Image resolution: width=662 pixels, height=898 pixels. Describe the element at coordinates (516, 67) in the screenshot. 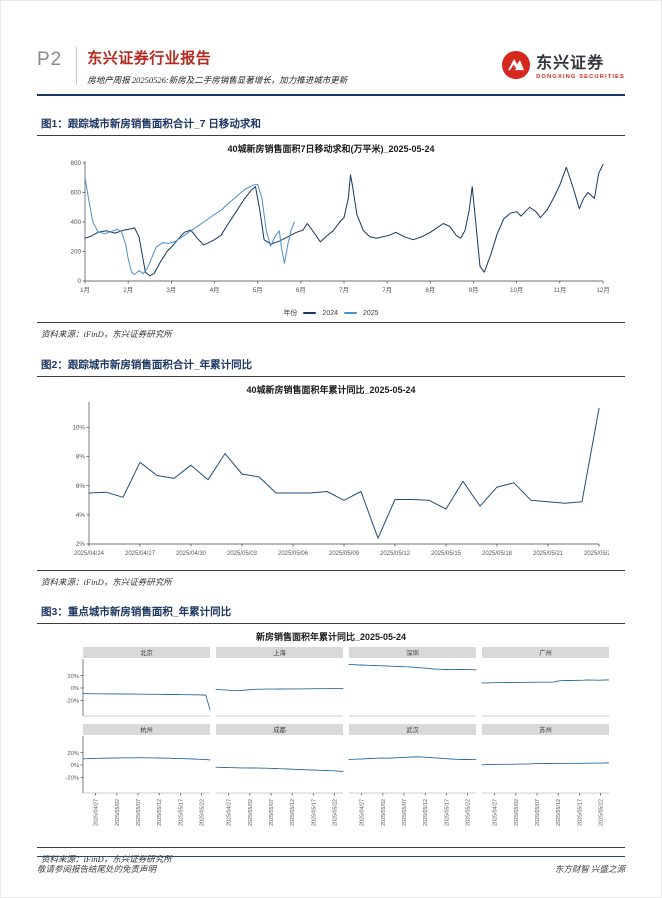

I see `dongxing-logo-icon` at that location.